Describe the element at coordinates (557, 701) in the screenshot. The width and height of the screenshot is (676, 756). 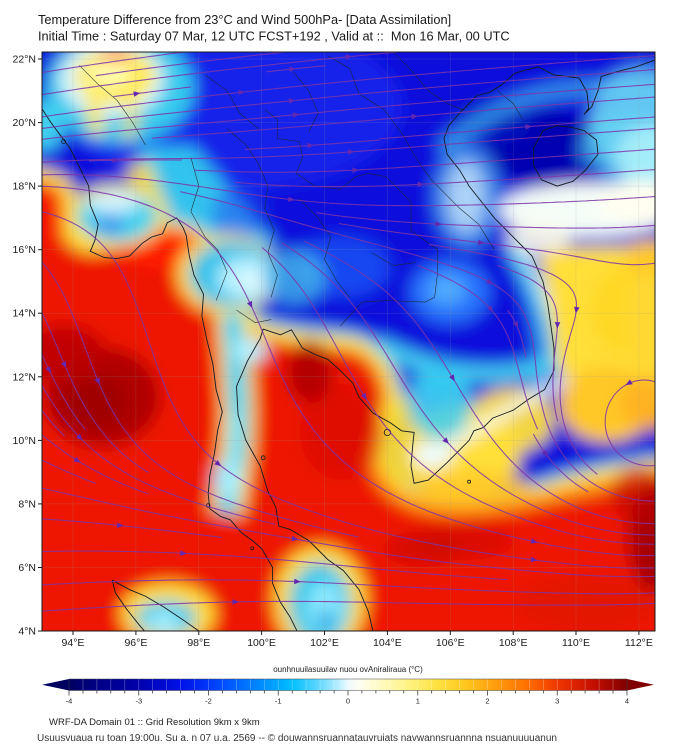
I see `svg-text: 3` at that location.